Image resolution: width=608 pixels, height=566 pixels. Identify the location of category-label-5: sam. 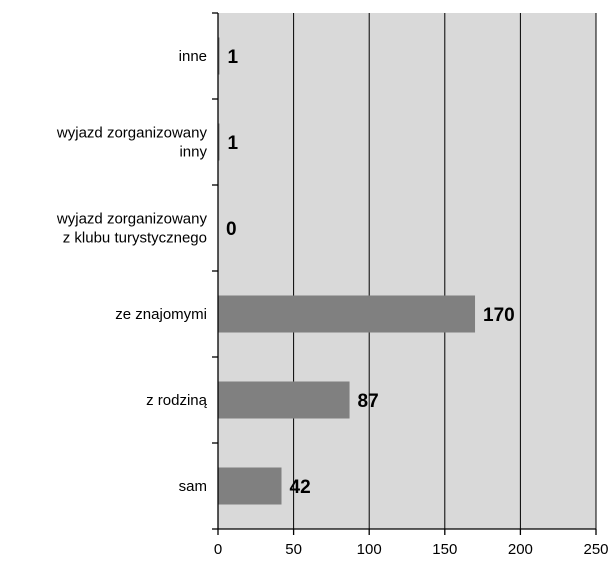
(193, 486).